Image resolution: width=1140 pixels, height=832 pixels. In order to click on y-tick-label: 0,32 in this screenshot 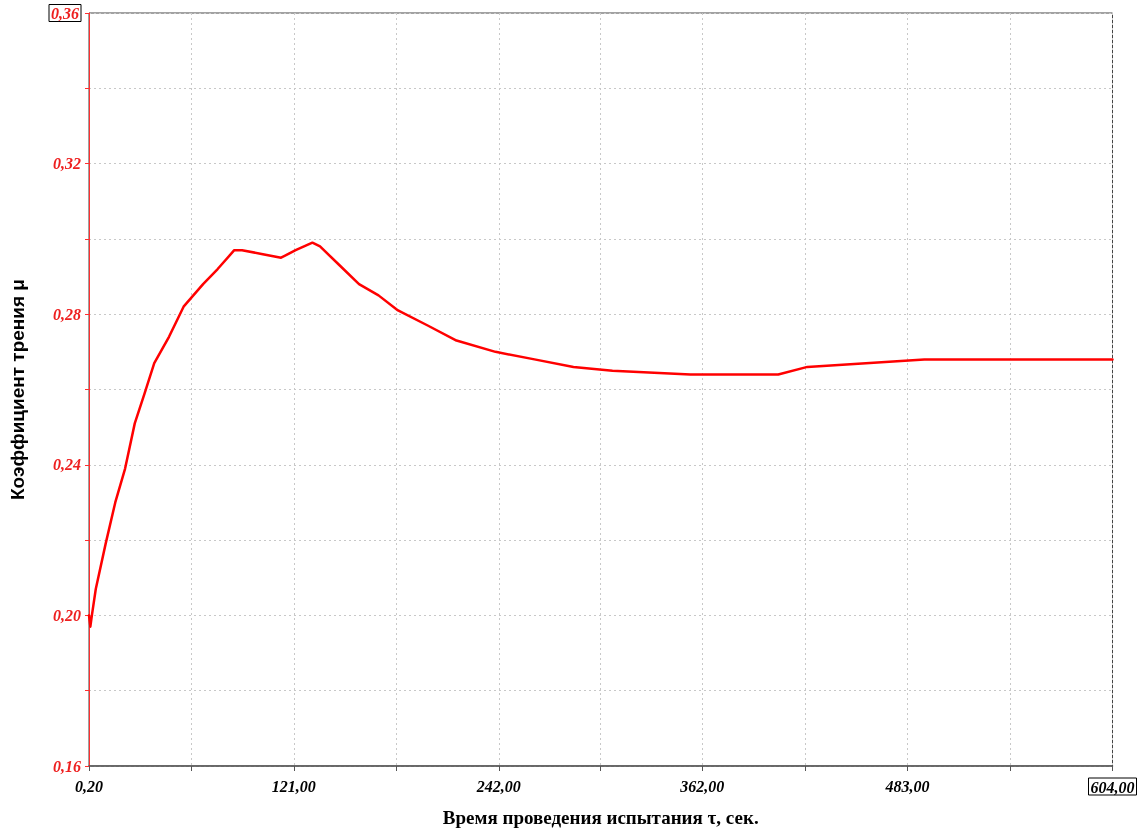, I will do `click(67, 164)`.